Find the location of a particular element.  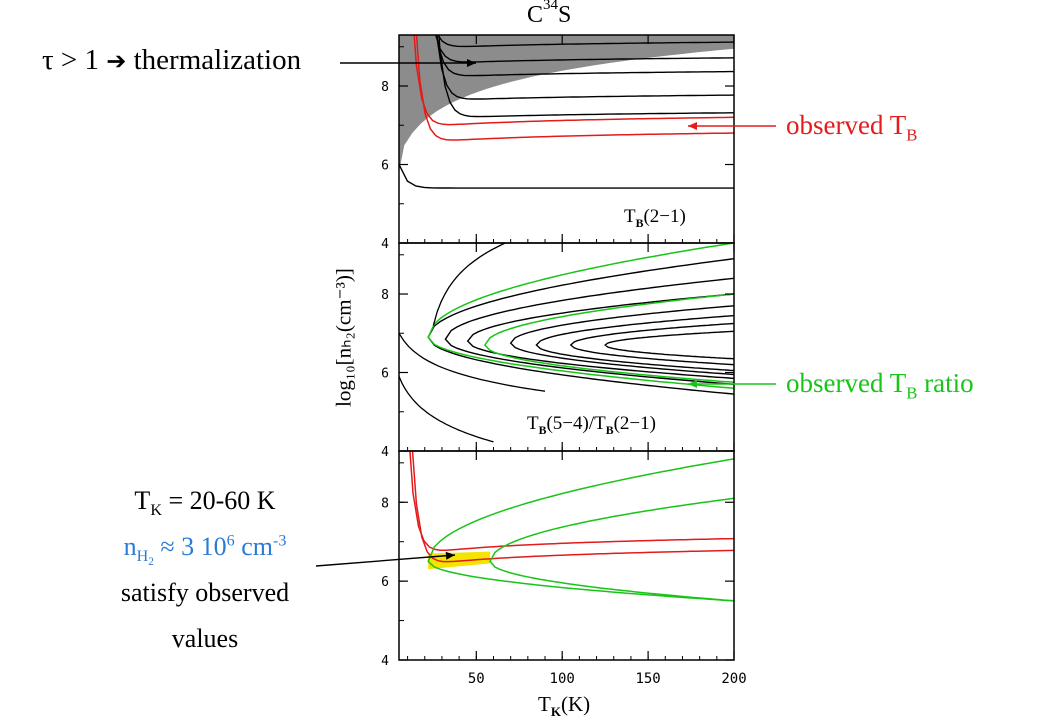

chart-title-tail: S is located at coordinates (565, 15).